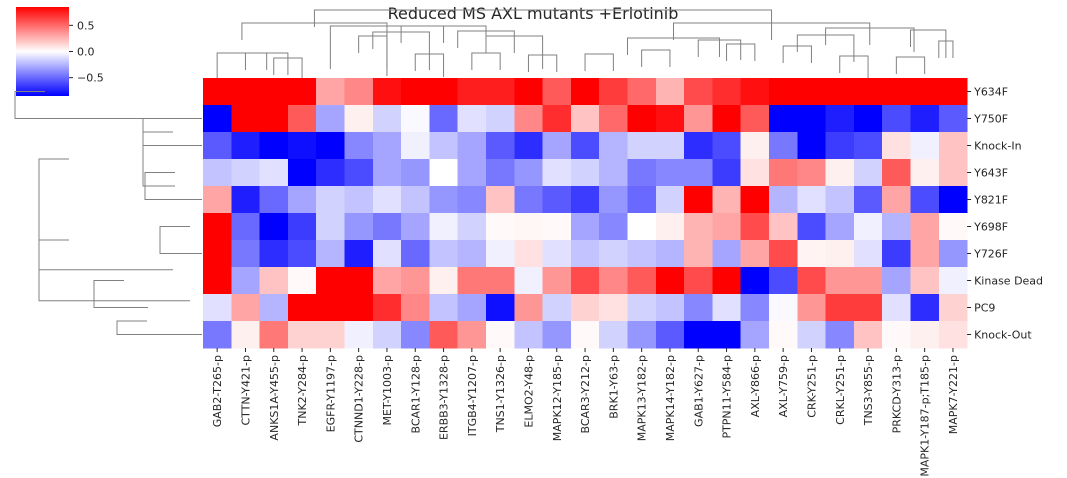  I want to click on column-label: CTNND1-Y228-p, so click(359, 399).